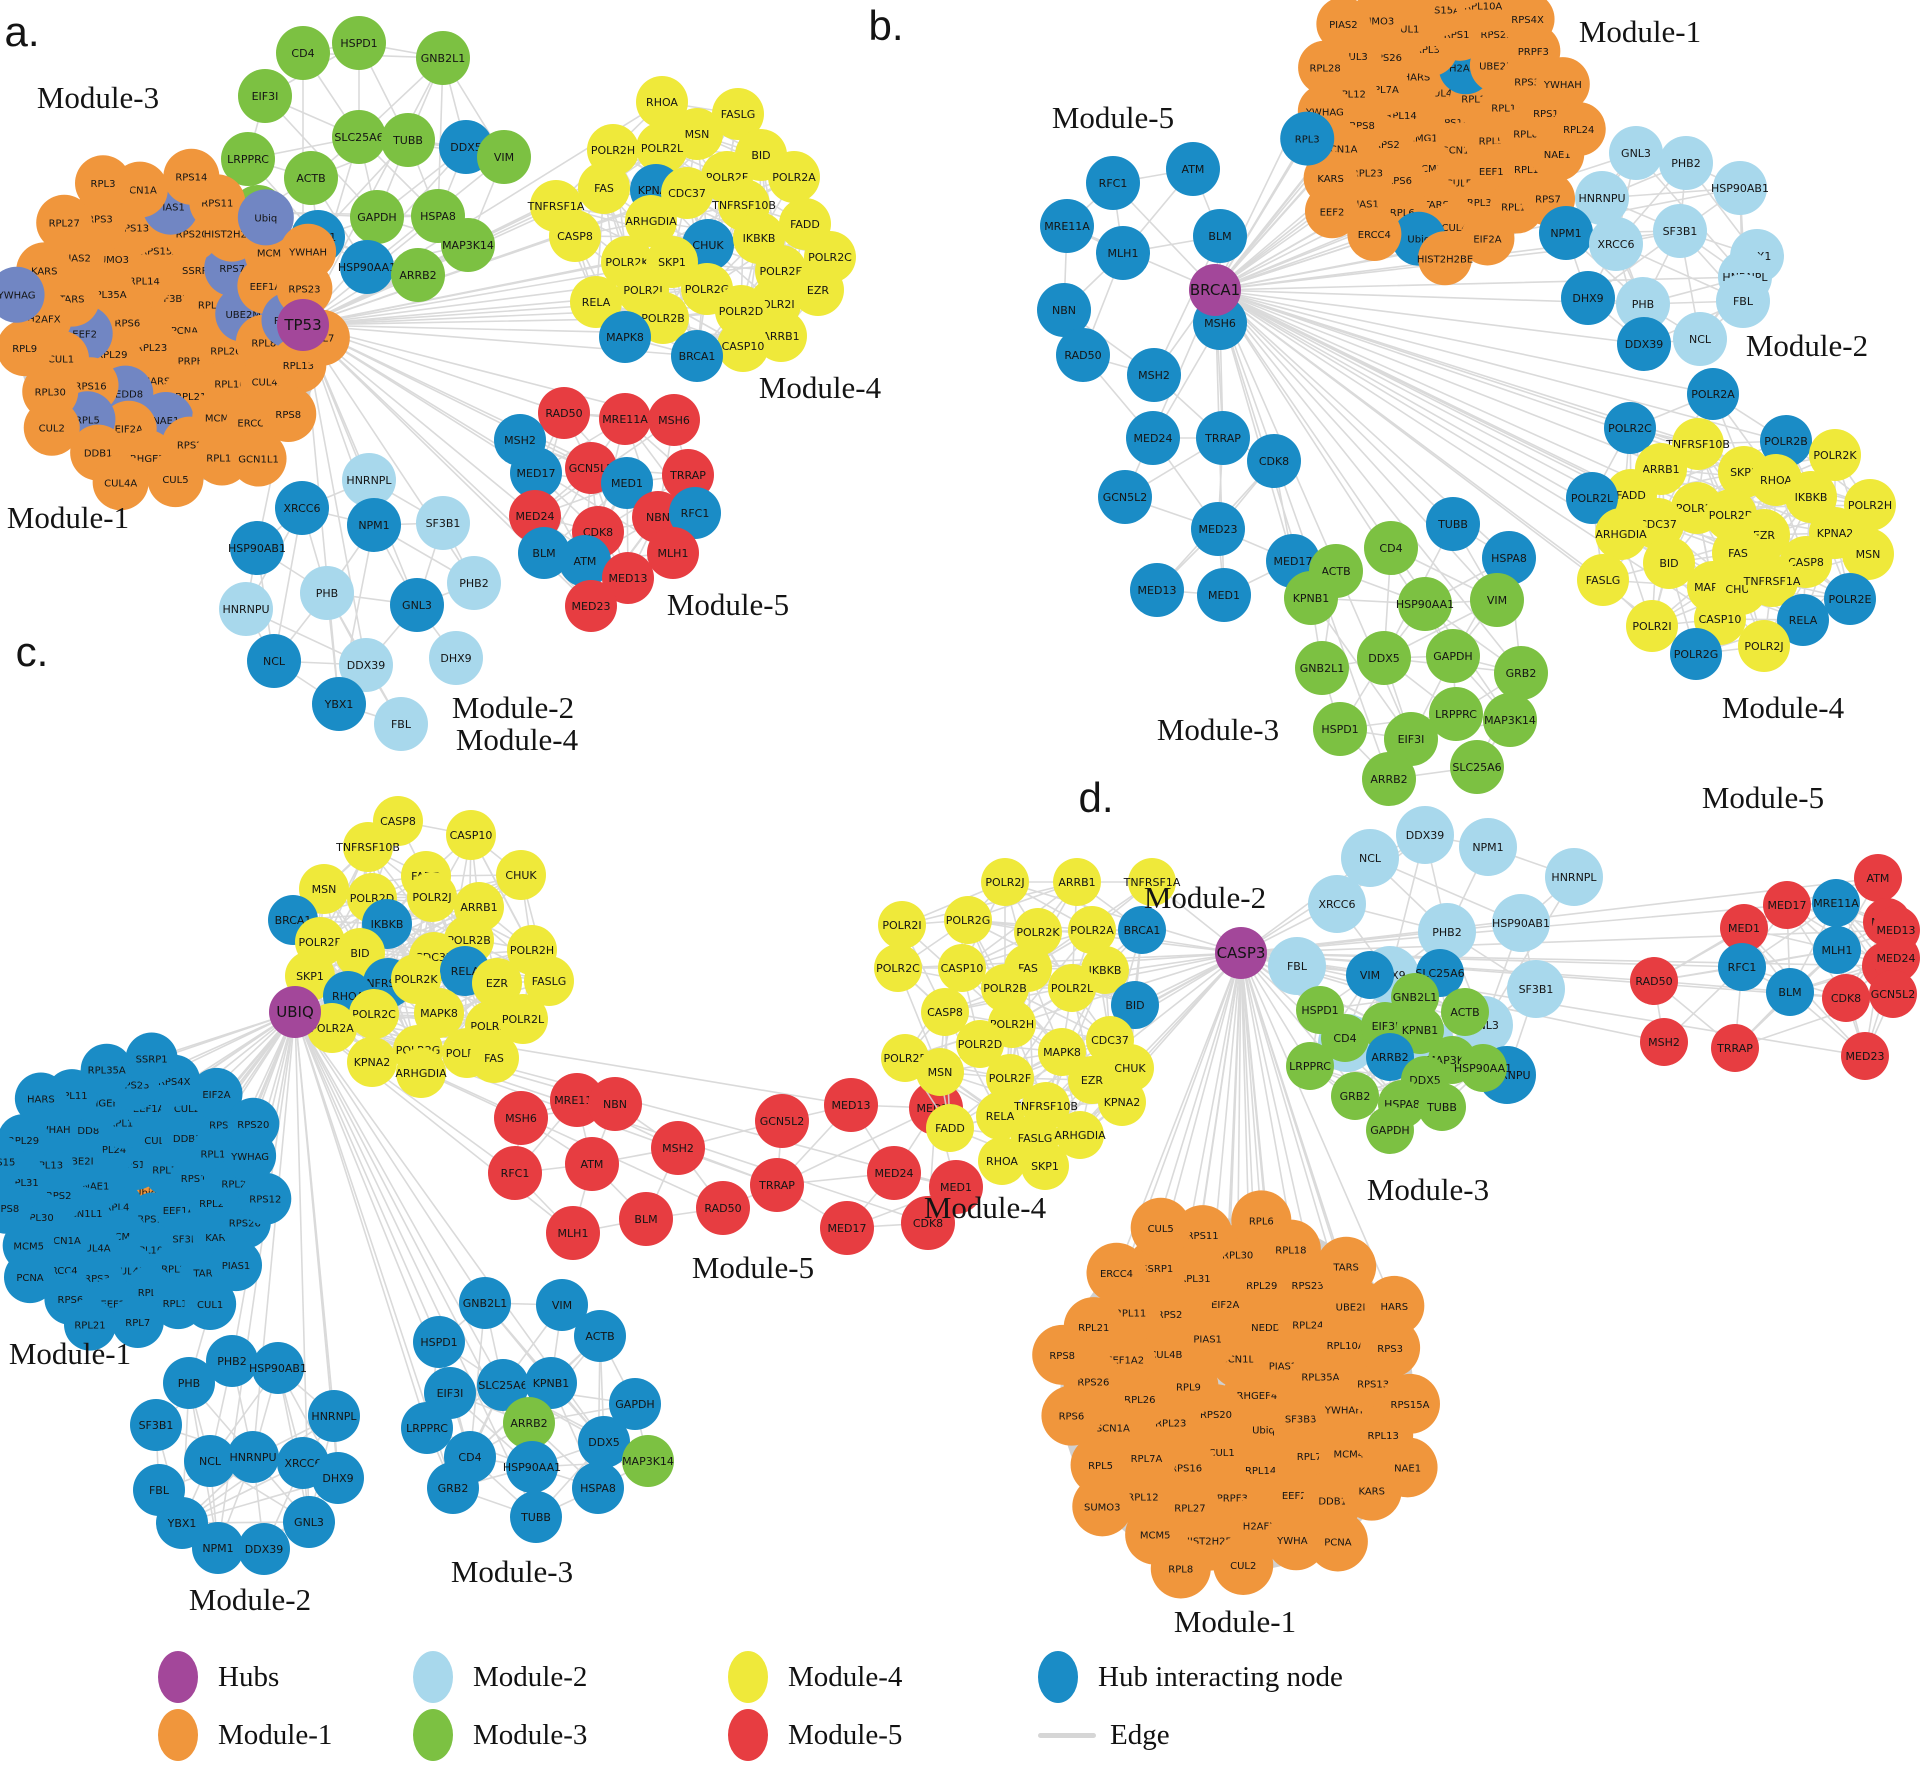 The height and width of the screenshot is (1775, 1923). Describe the element at coordinates (1346, 1266) in the screenshot. I see `node-TARS` at that location.